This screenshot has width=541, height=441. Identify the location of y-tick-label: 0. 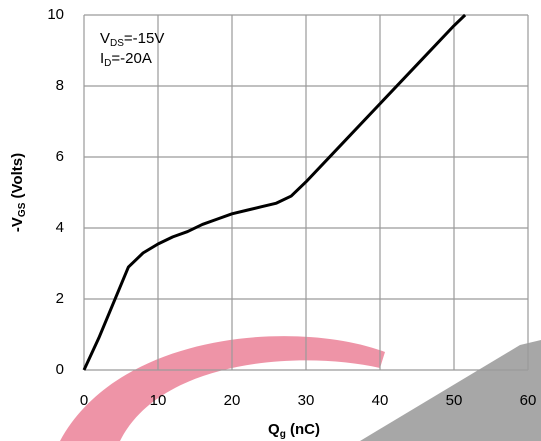
(60, 369).